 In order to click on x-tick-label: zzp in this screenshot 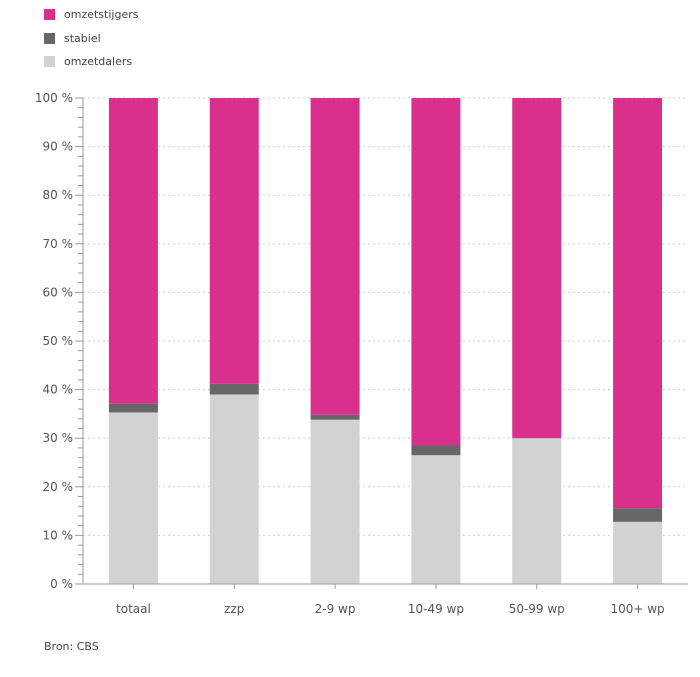, I will do `click(234, 609)`.